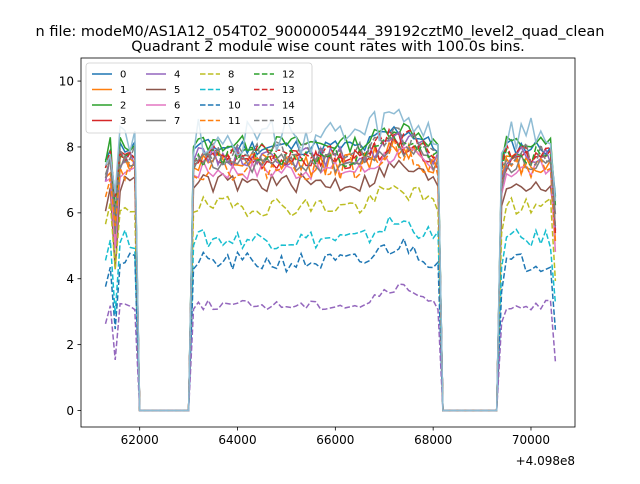 Image resolution: width=640 pixels, height=484 pixels. I want to click on x-tick-label: 66000, so click(335, 440).